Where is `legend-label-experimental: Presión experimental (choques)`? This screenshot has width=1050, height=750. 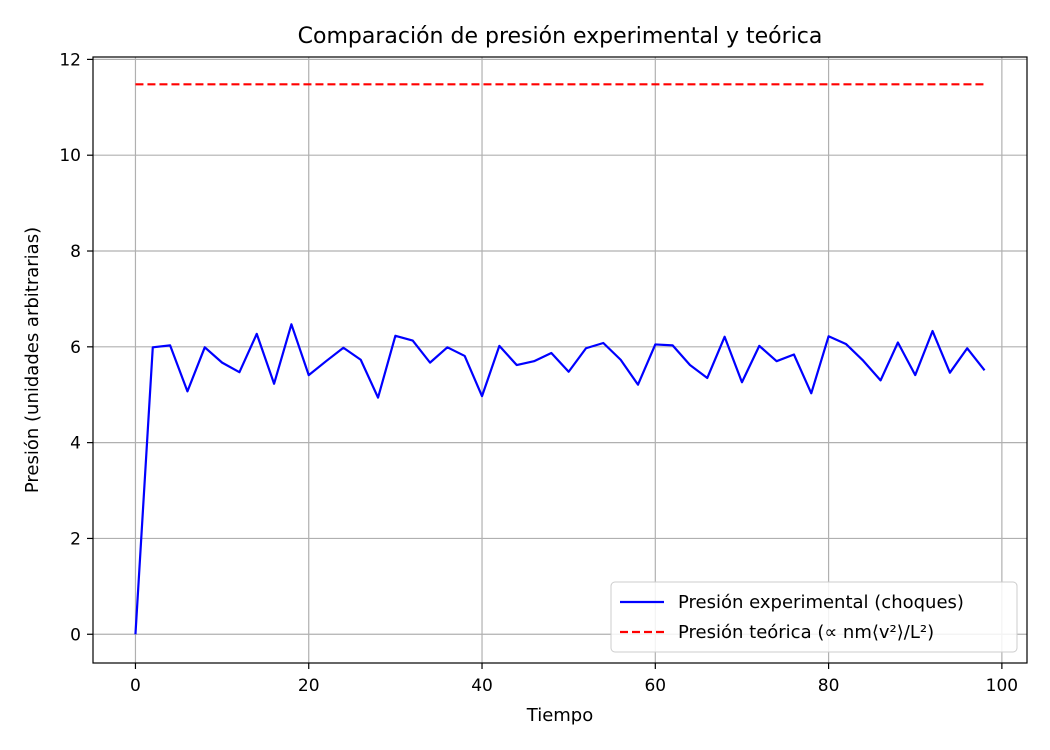 legend-label-experimental: Presión experimental (choques) is located at coordinates (821, 602).